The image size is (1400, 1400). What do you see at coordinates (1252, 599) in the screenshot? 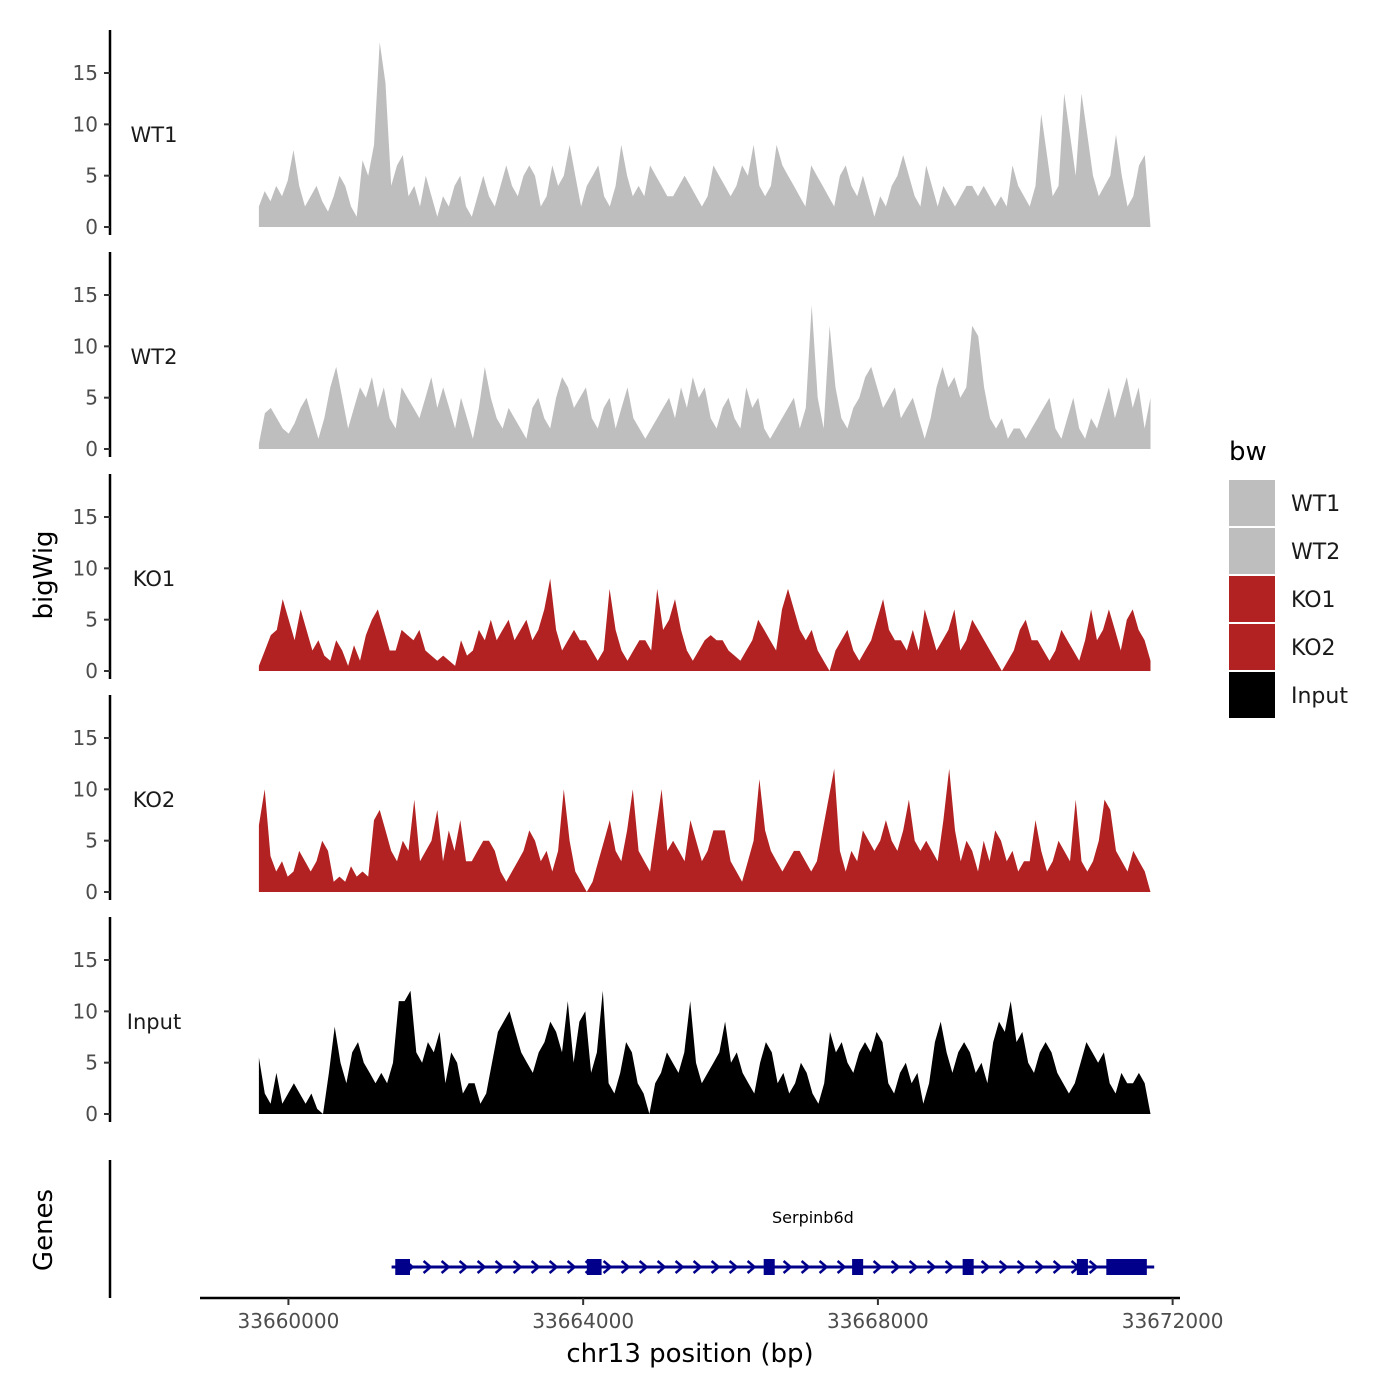
I see `legend-swatch-ko1` at bounding box center [1252, 599].